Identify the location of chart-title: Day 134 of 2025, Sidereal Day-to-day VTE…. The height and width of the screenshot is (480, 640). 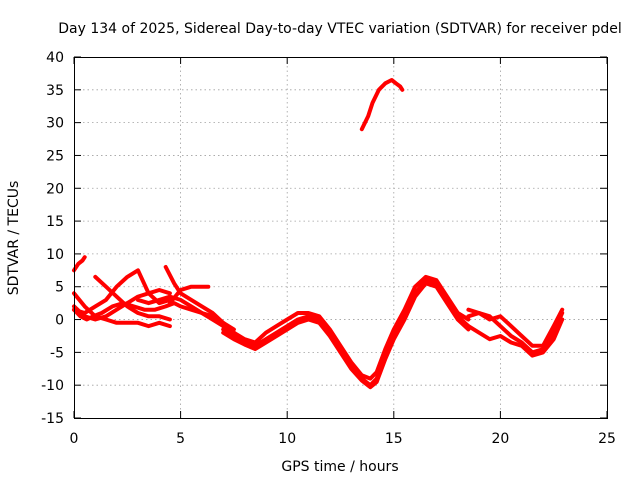
(340, 29).